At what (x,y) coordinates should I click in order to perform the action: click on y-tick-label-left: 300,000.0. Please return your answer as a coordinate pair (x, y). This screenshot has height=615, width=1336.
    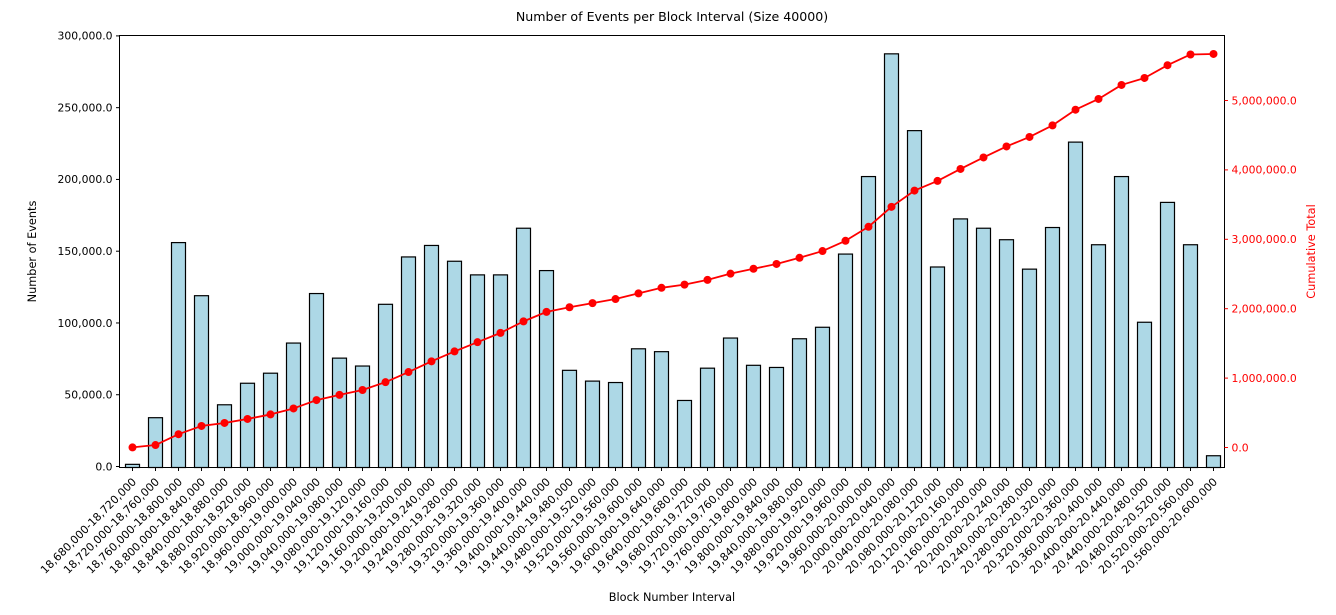
    Looking at the image, I should click on (85, 36).